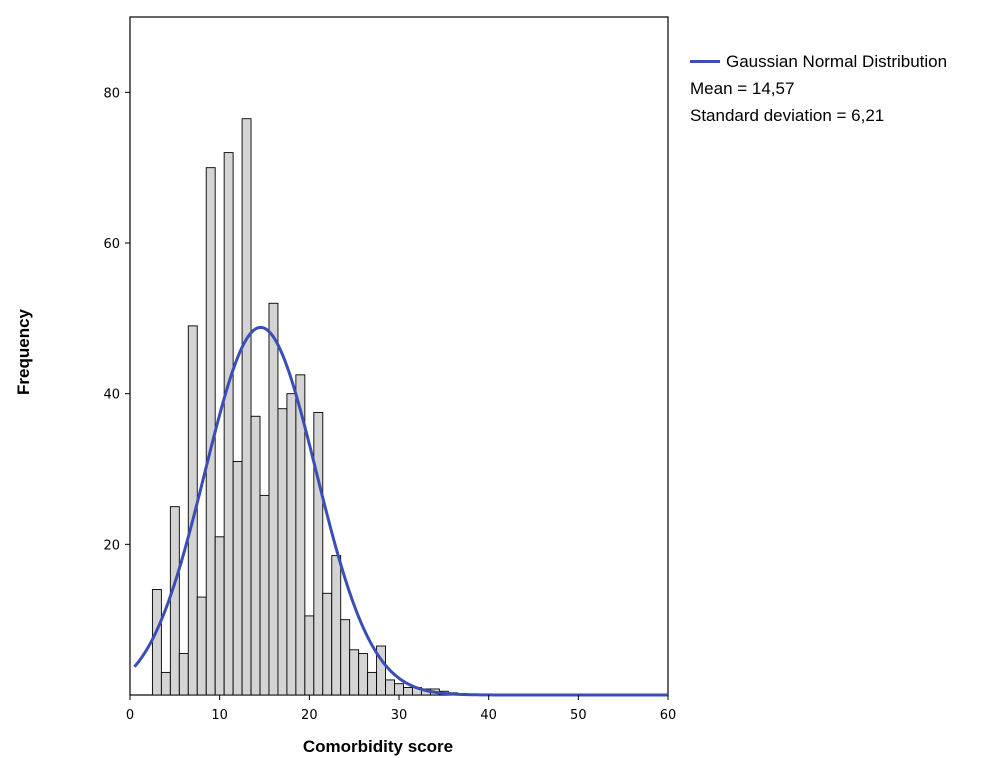 The image size is (985, 758). Describe the element at coordinates (23, 351) in the screenshot. I see `y-axis-title: Frequency` at that location.